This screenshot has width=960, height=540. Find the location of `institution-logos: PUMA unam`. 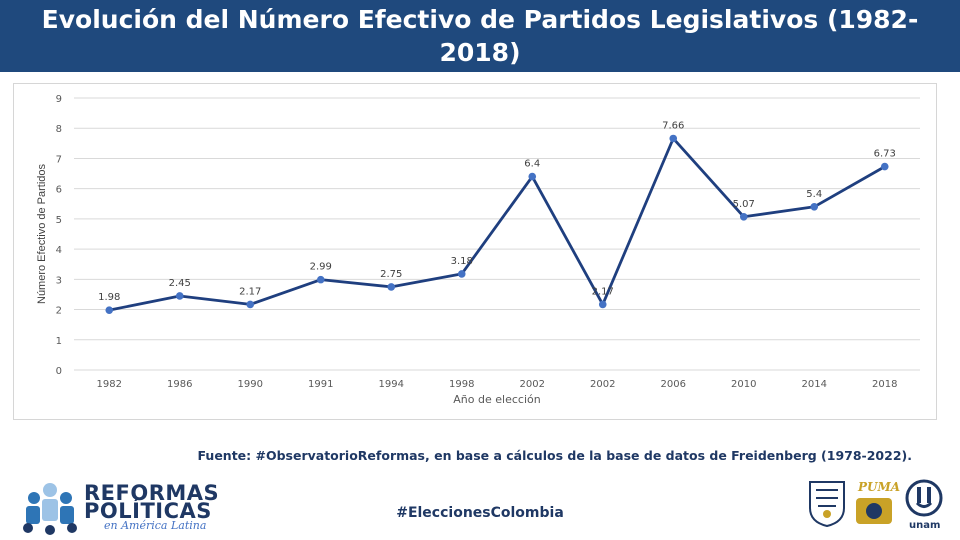

institution-logos: PUMA unam is located at coordinates (875, 504).